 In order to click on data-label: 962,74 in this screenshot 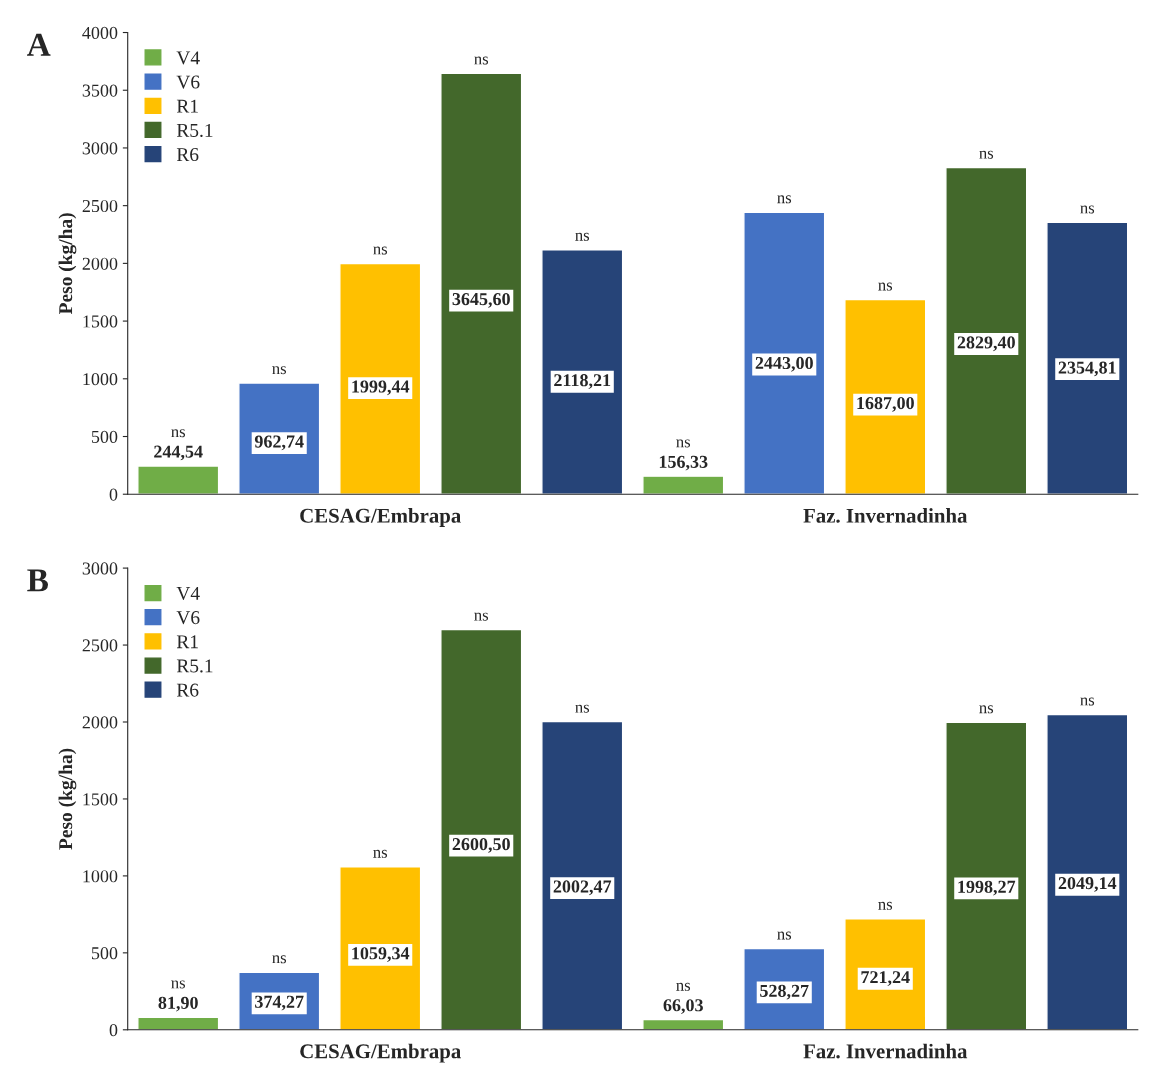, I will do `click(279, 443)`.